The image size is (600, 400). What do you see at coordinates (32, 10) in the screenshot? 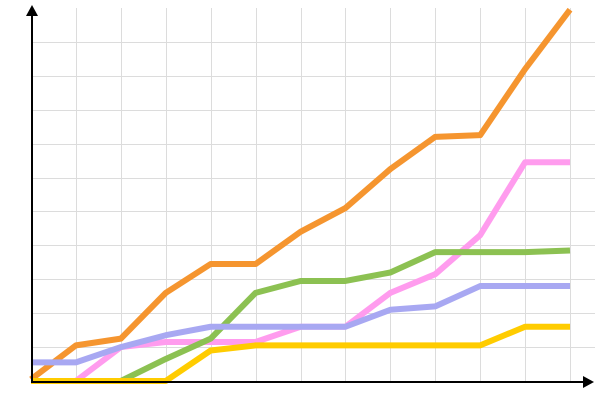
I see `y-axis-arrowhead` at bounding box center [32, 10].